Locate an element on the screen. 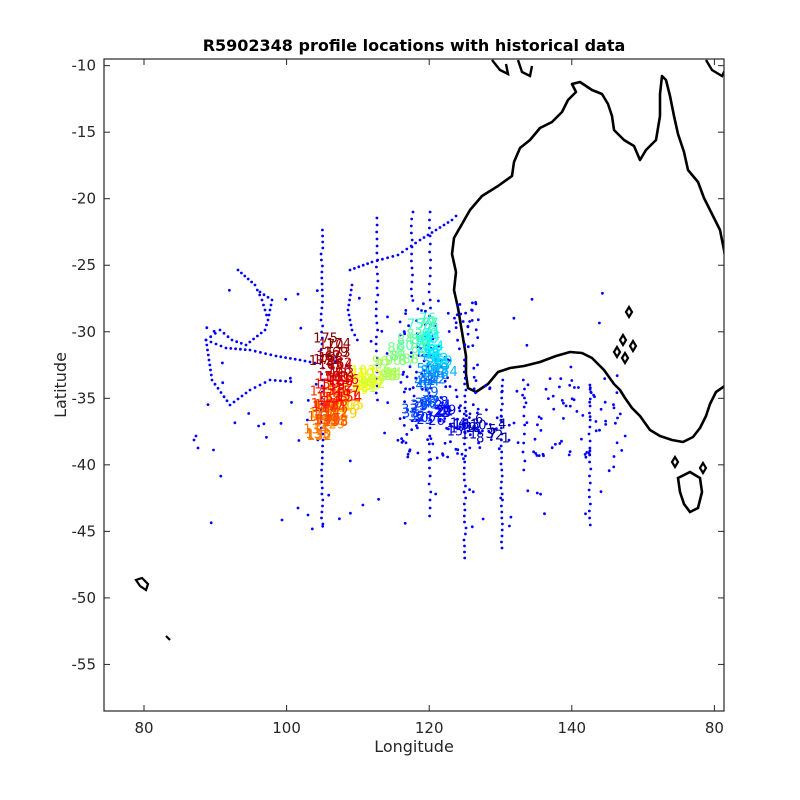 The width and height of the screenshot is (800, 800). profile-number: 152 is located at coordinates (341, 387).